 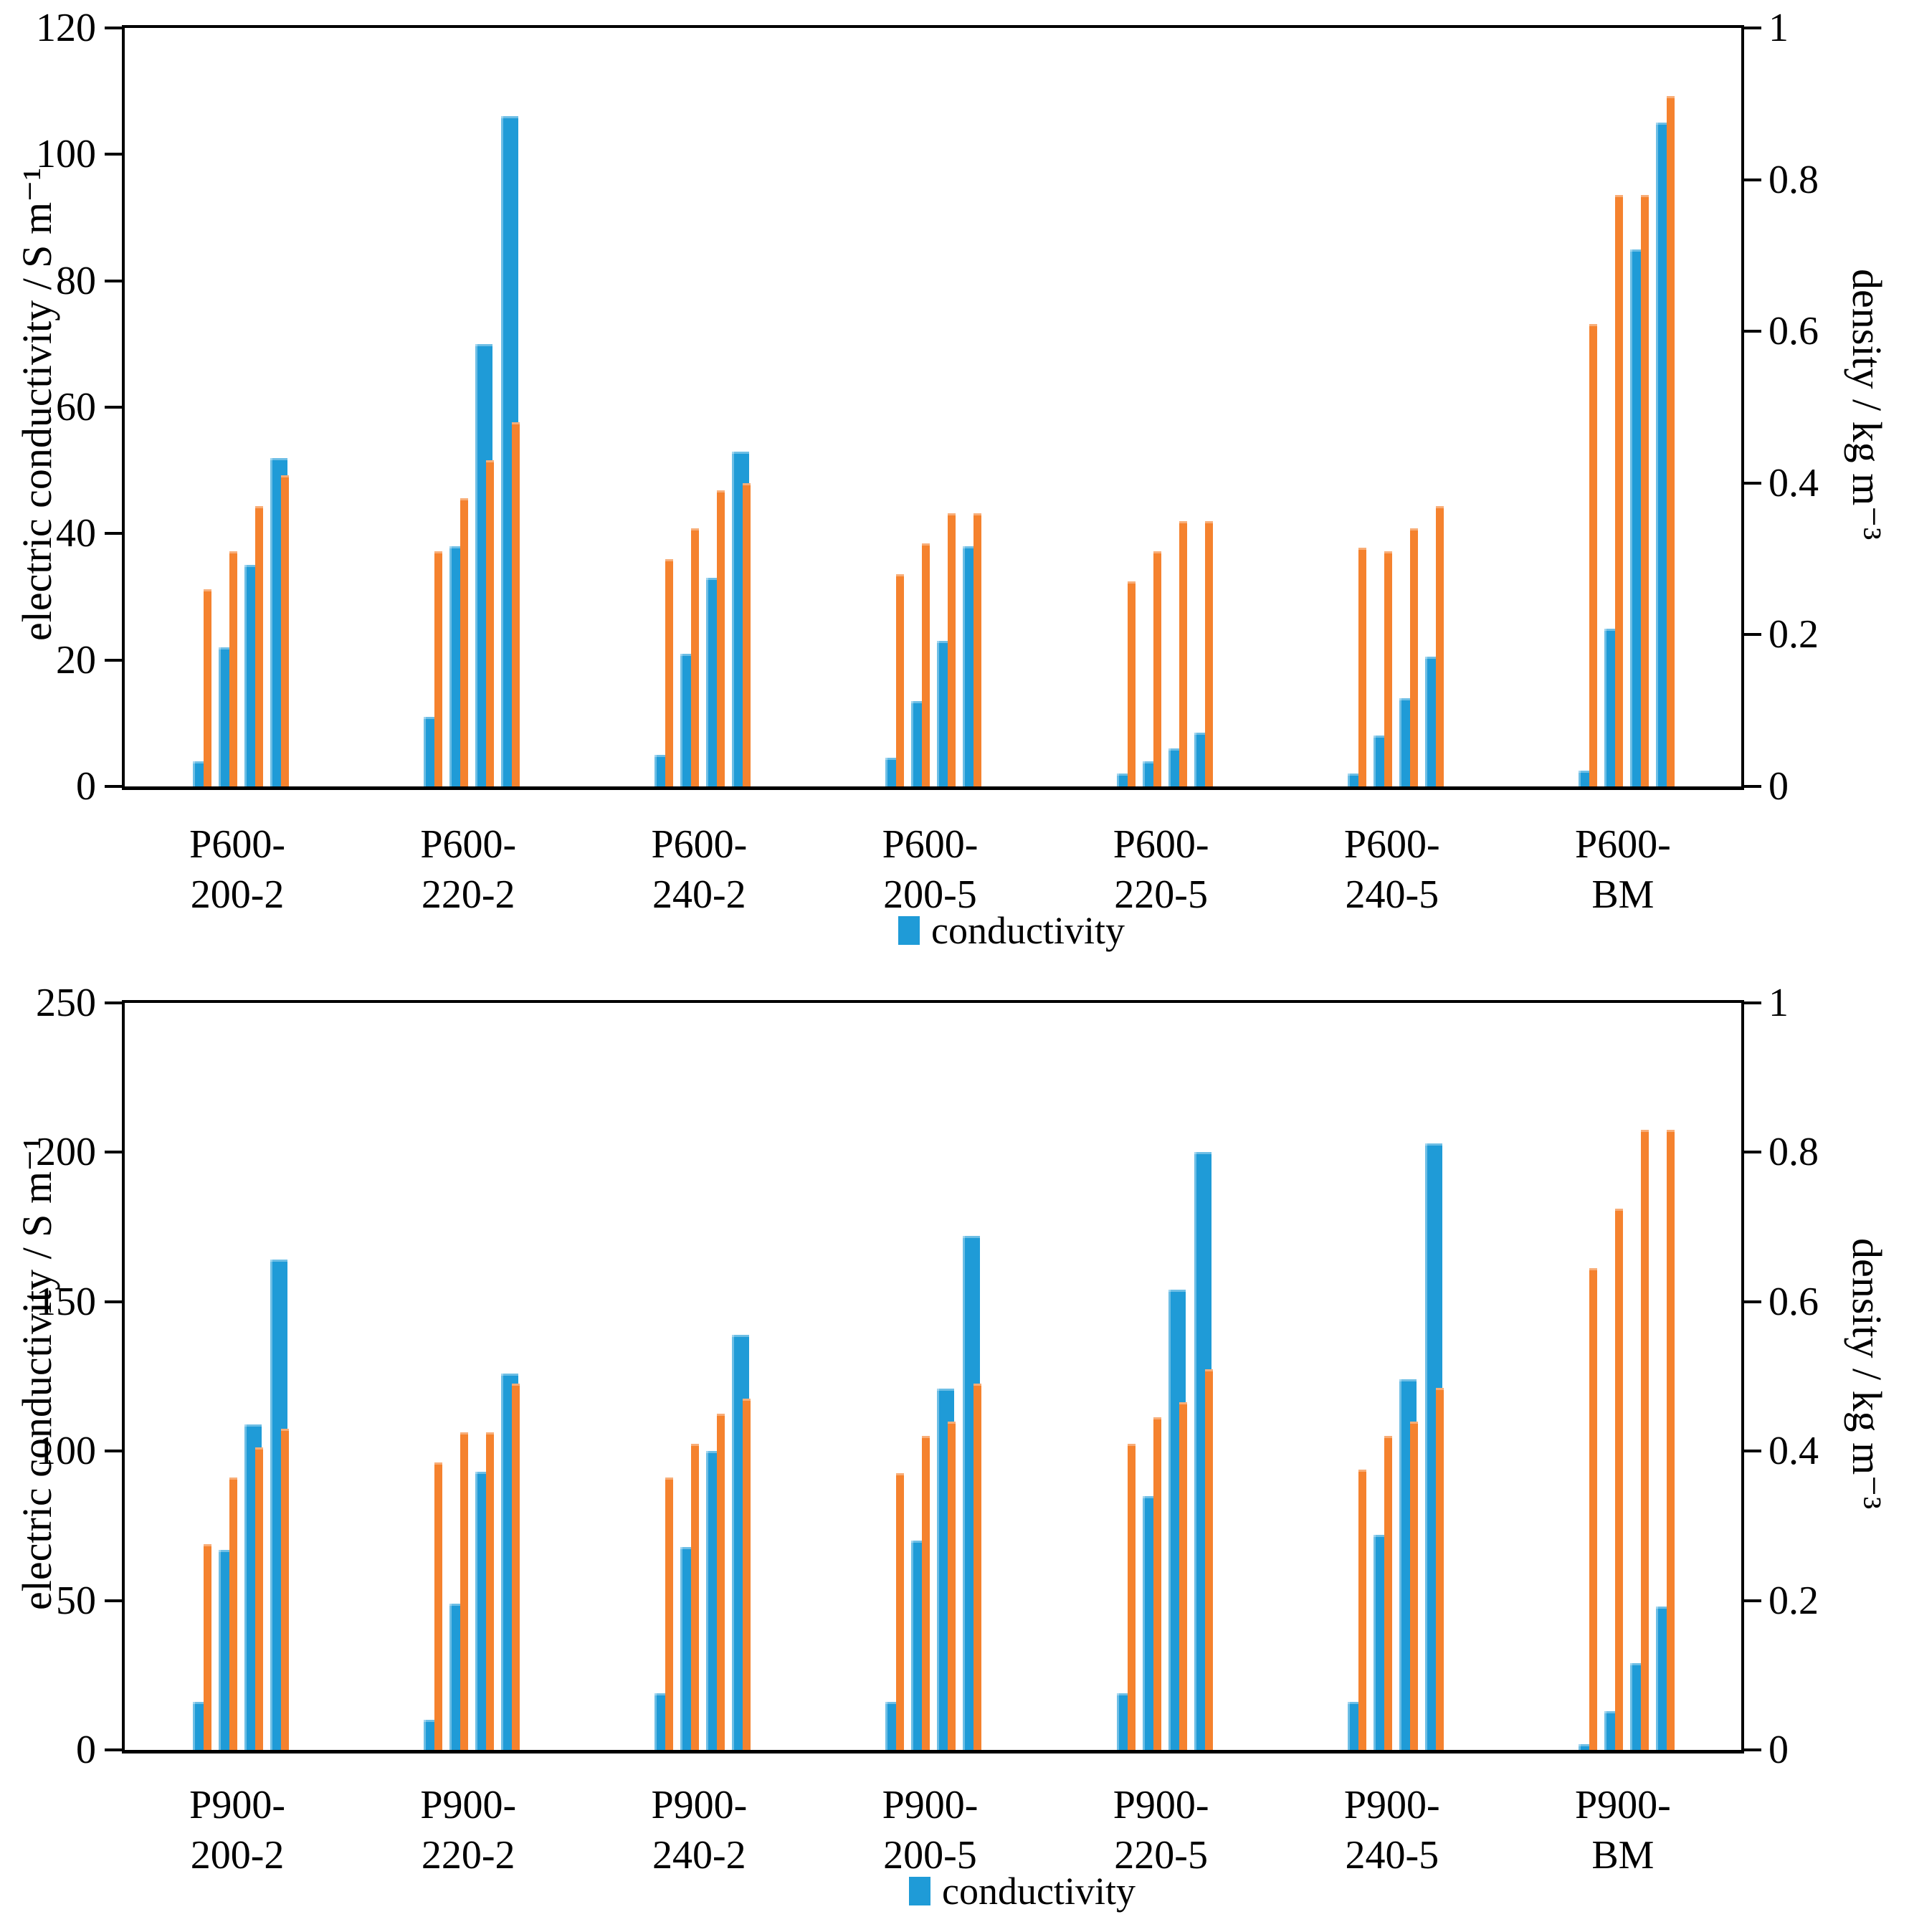 I want to click on right-axis-tick-label: 0.6, so click(x=1793, y=331).